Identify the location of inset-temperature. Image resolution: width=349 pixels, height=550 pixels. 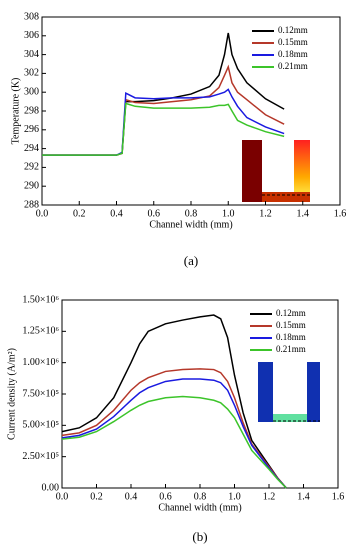
(276, 171).